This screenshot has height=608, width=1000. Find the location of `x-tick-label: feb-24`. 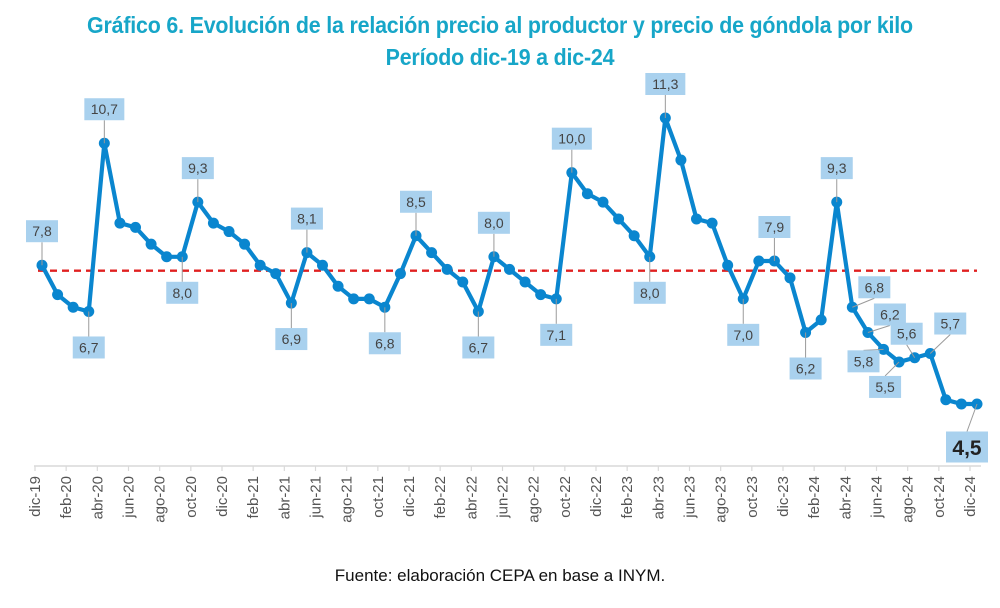

x-tick-label: feb-24 is located at coordinates (814, 497).